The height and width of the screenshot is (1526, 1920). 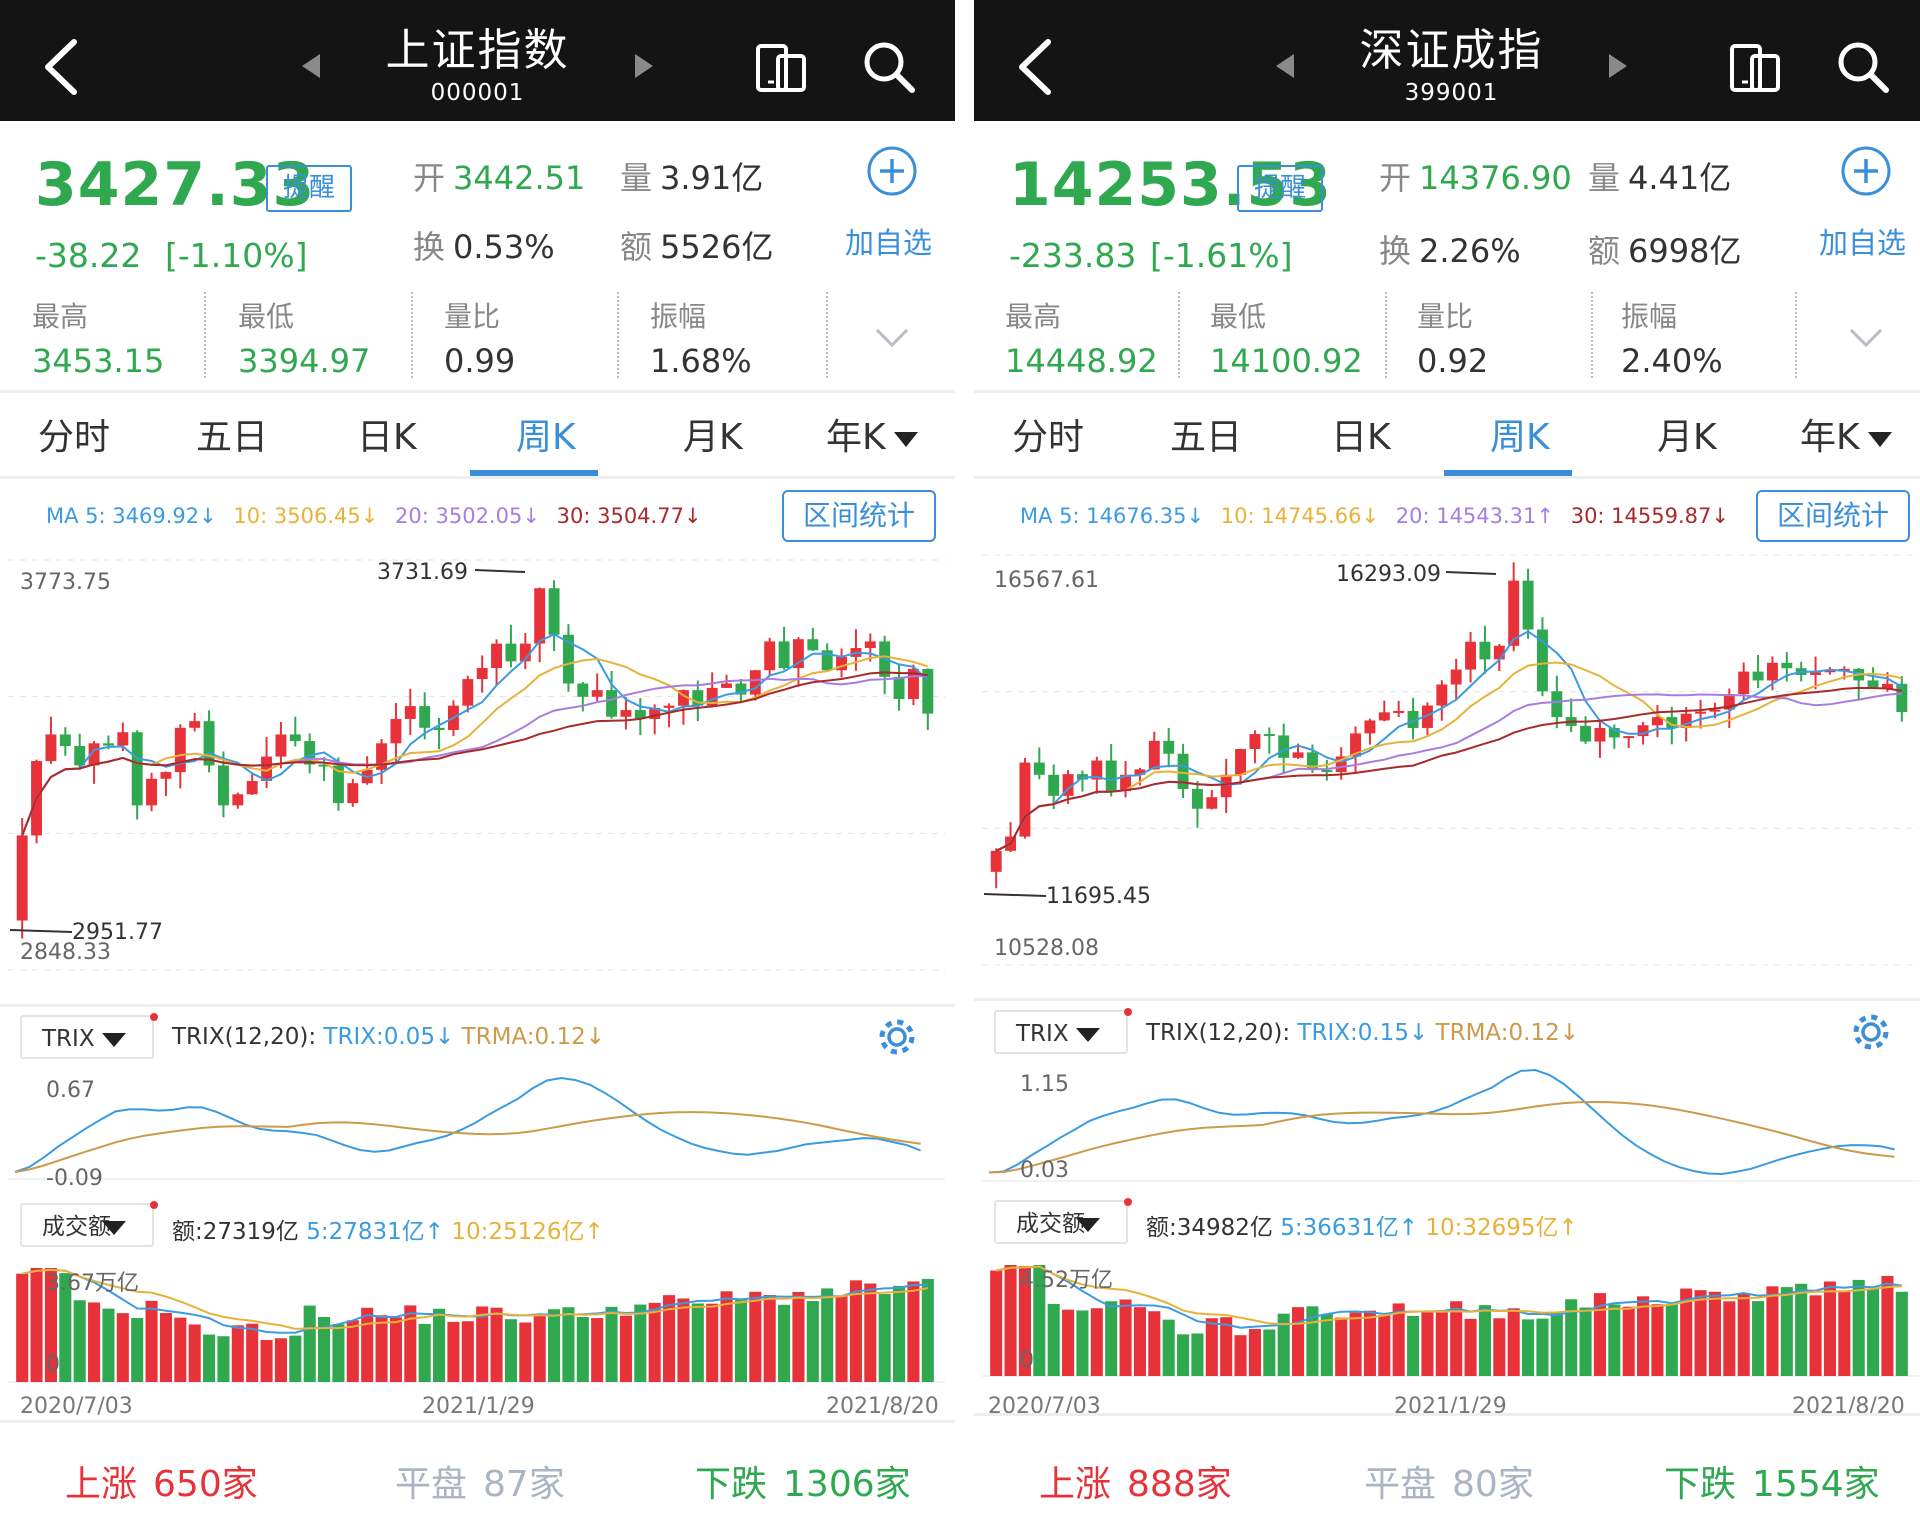 I want to click on ma30-value: 30: 14559.87↓, so click(x=1649, y=516).